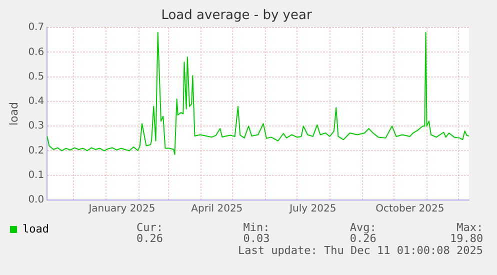  Describe the element at coordinates (36, 126) in the screenshot. I see `y-tick-label: 0.3` at that location.